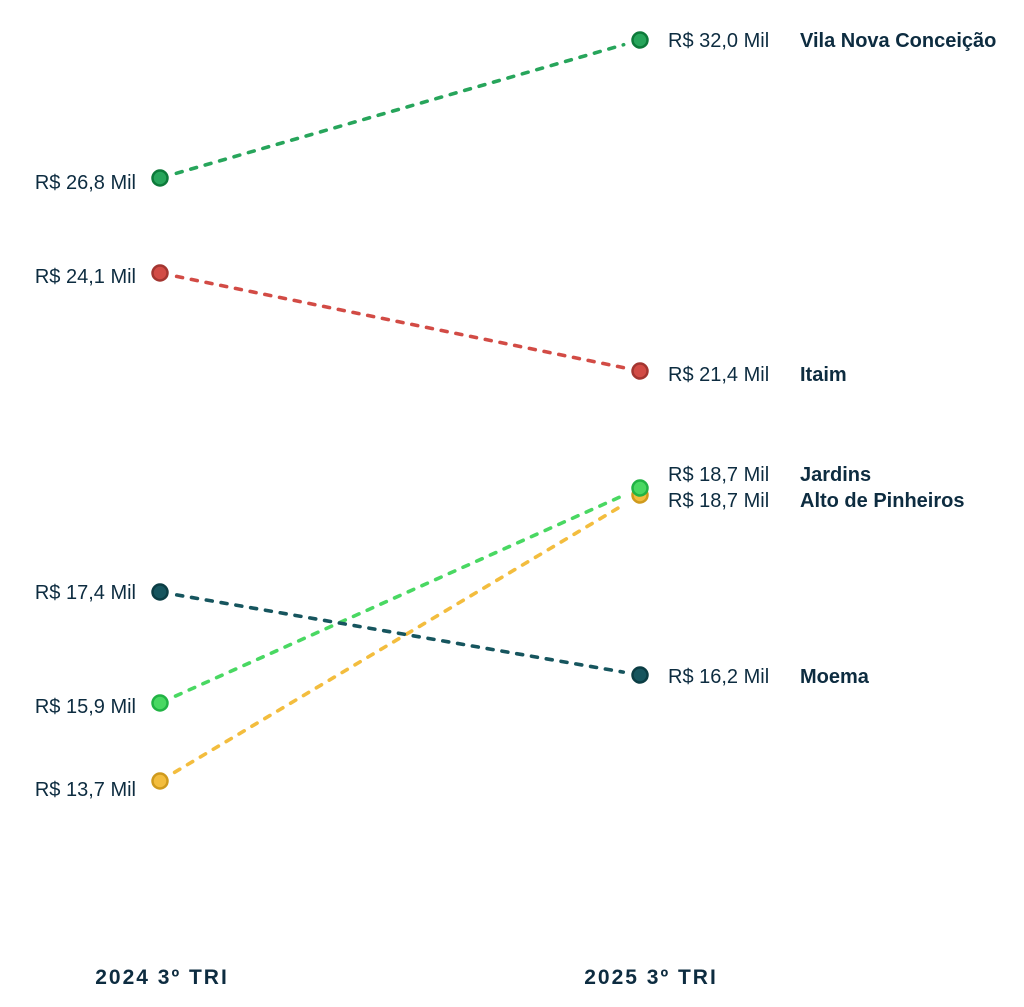  Describe the element at coordinates (640, 371) in the screenshot. I see `end-dot-itaim` at that location.